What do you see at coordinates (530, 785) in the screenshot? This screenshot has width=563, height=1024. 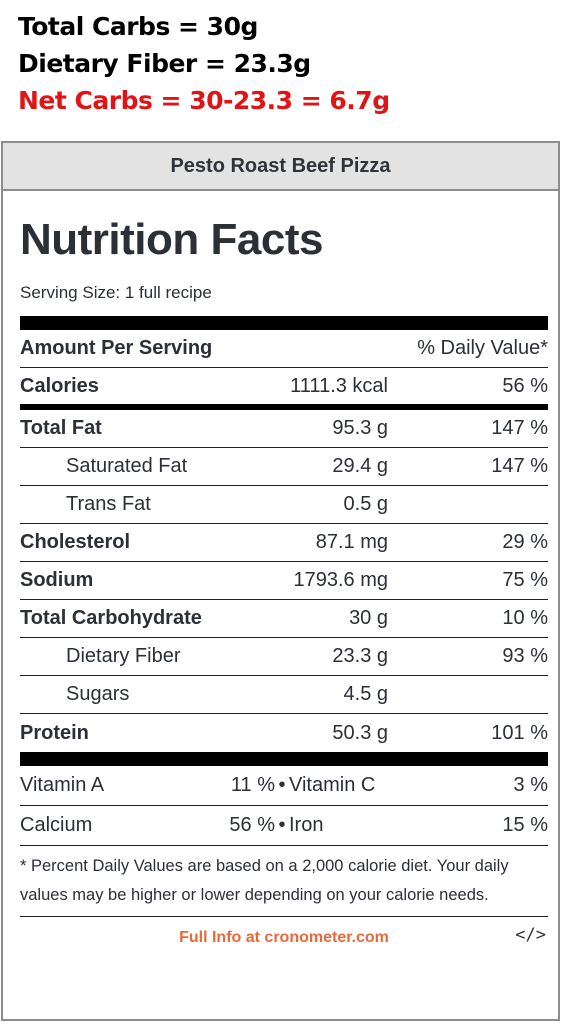 I see `vitamin-percent: 3 %` at bounding box center [530, 785].